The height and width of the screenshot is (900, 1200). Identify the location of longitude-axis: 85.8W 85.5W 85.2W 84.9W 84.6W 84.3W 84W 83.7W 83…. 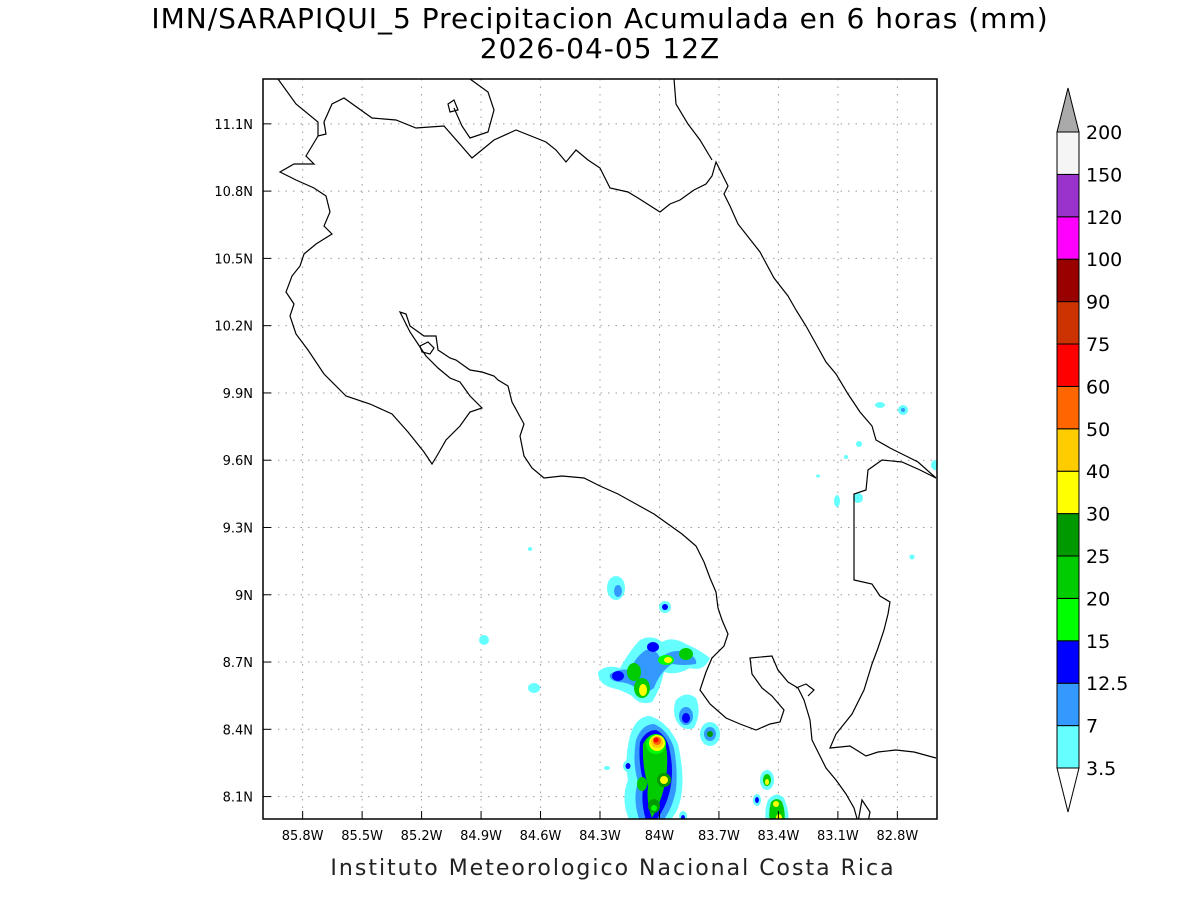
(600, 827).